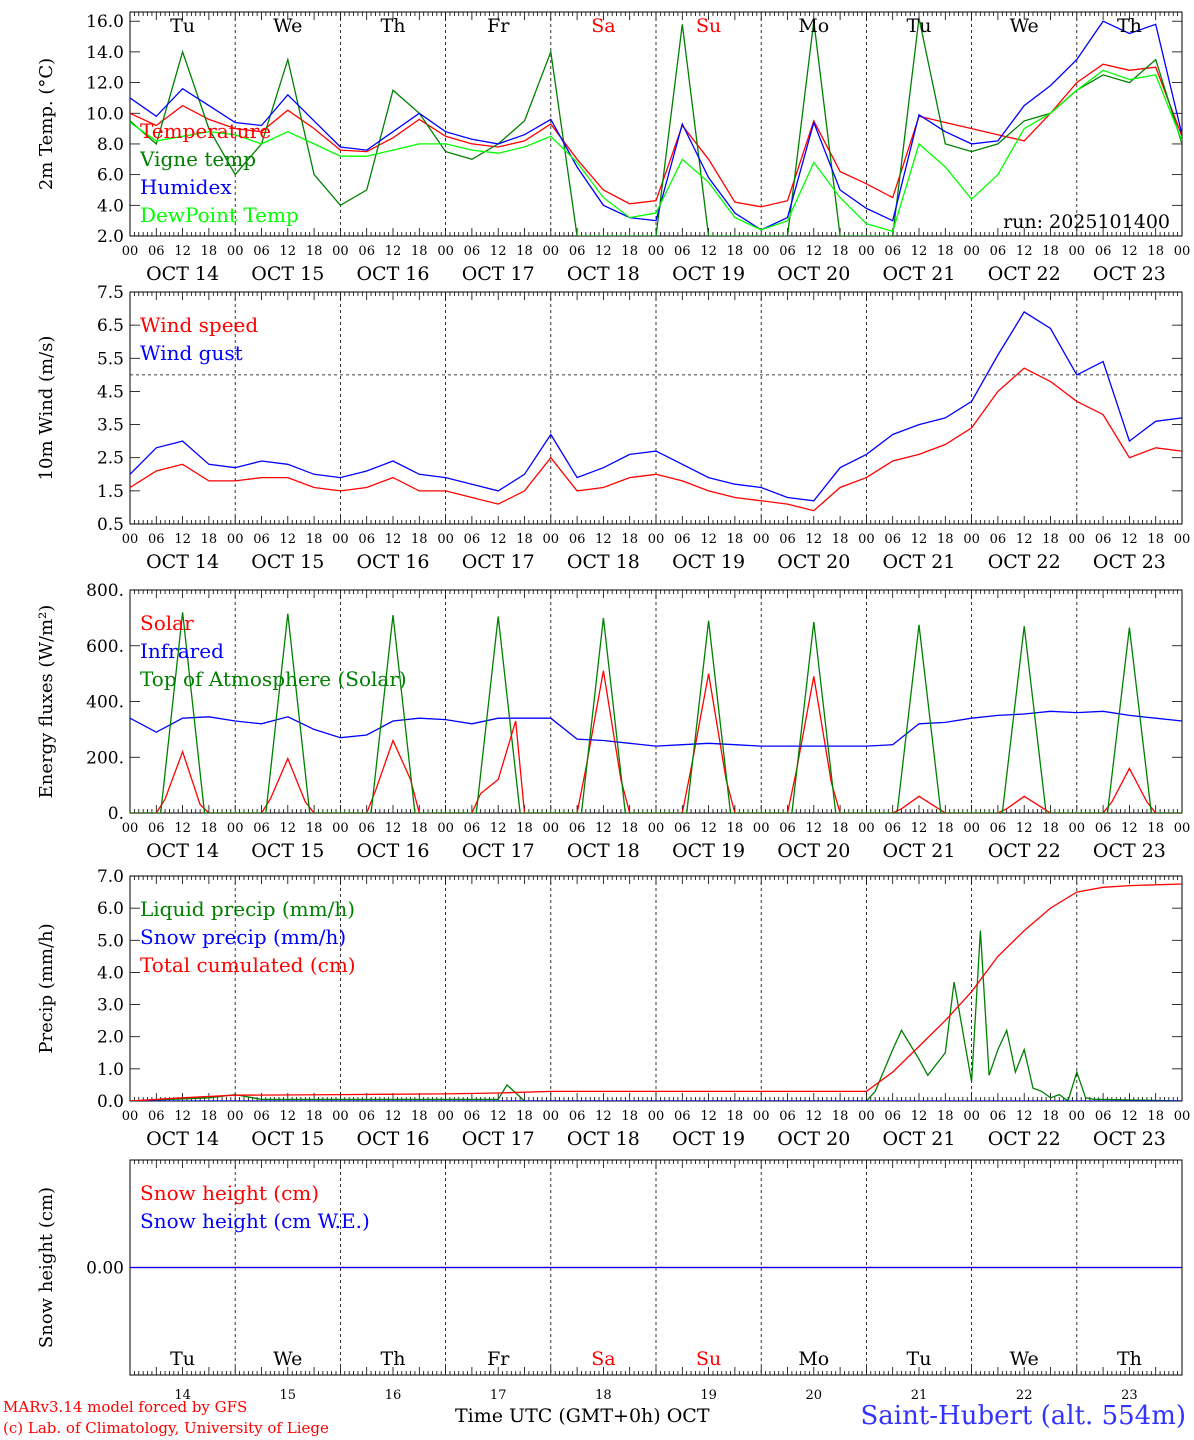 The height and width of the screenshot is (1440, 1194). What do you see at coordinates (110, 941) in the screenshot?
I see `y-tick-label: 5.0` at bounding box center [110, 941].